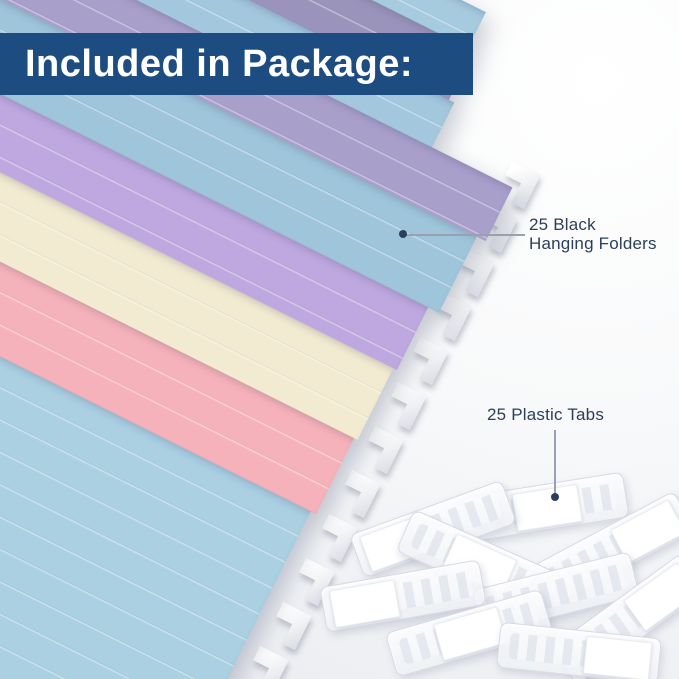 This screenshot has height=679, width=679. I want to click on folders-callout-label: 25 Black Hanging Folders, so click(593, 234).